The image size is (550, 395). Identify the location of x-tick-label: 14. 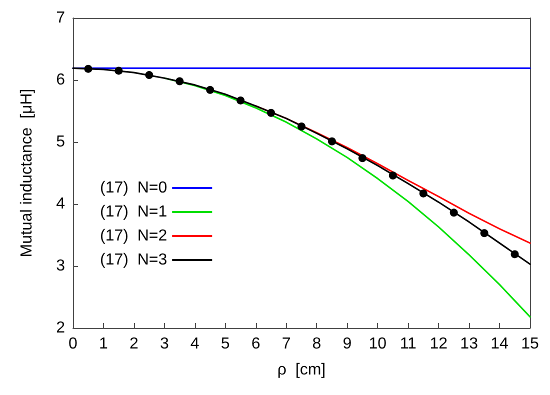
(499, 344).